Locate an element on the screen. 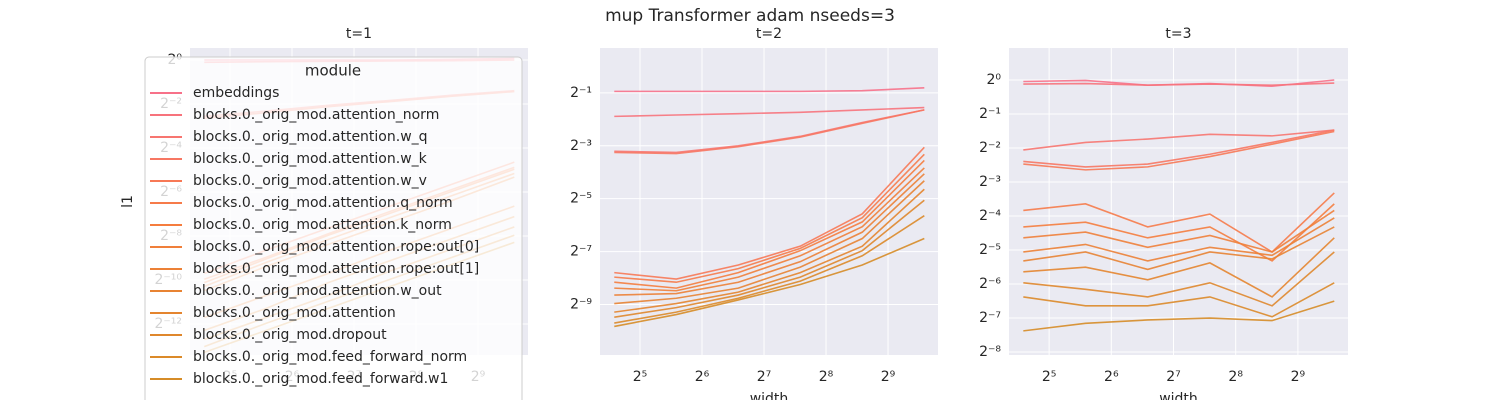  legend-label: blocks.0._orig_mod.attention.w_out is located at coordinates (317, 291).